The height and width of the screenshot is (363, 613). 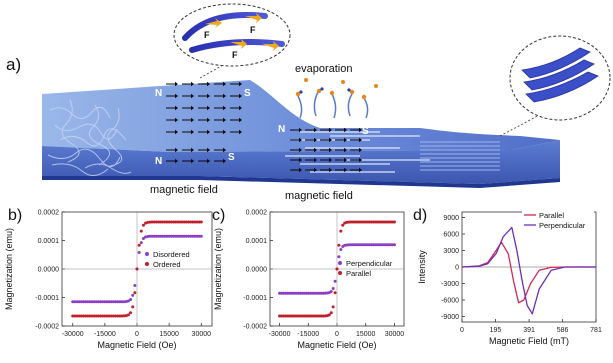 I want to click on legend-label: Perpendicular, so click(x=562, y=225).